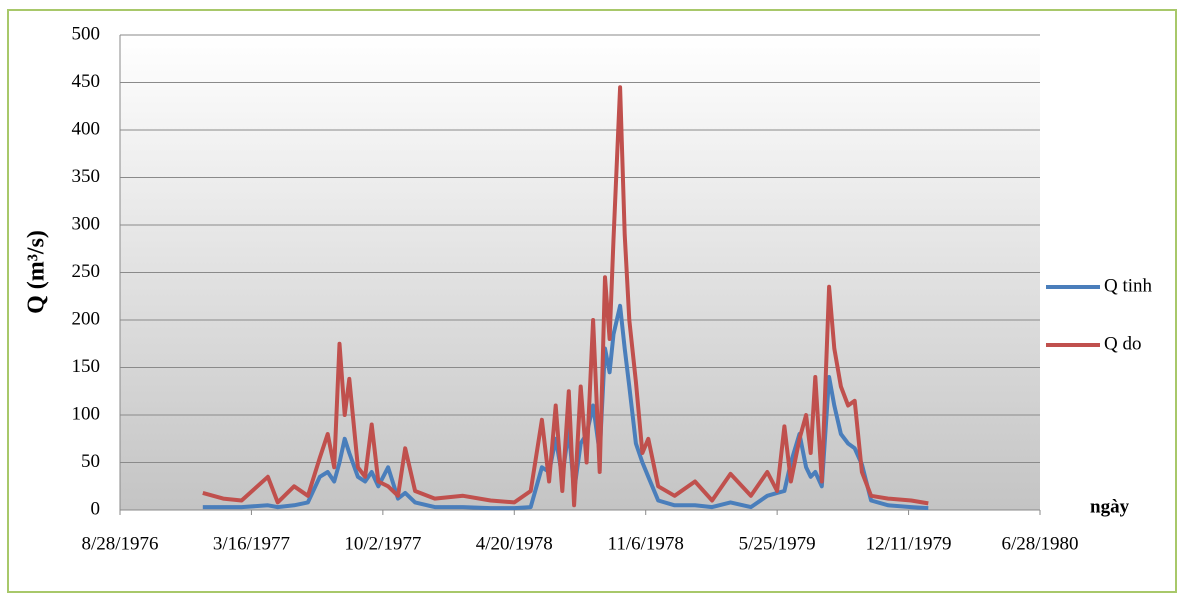  Describe the element at coordinates (86, 81) in the screenshot. I see `y-tick-label: 450` at that location.